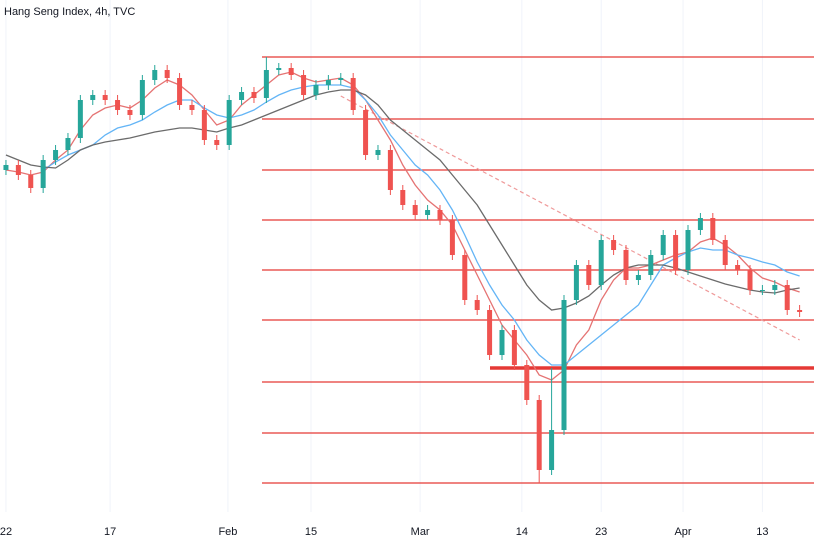 This screenshot has width=814, height=542. Describe the element at coordinates (682, 532) in the screenshot. I see `x-tick-label: Apr` at that location.